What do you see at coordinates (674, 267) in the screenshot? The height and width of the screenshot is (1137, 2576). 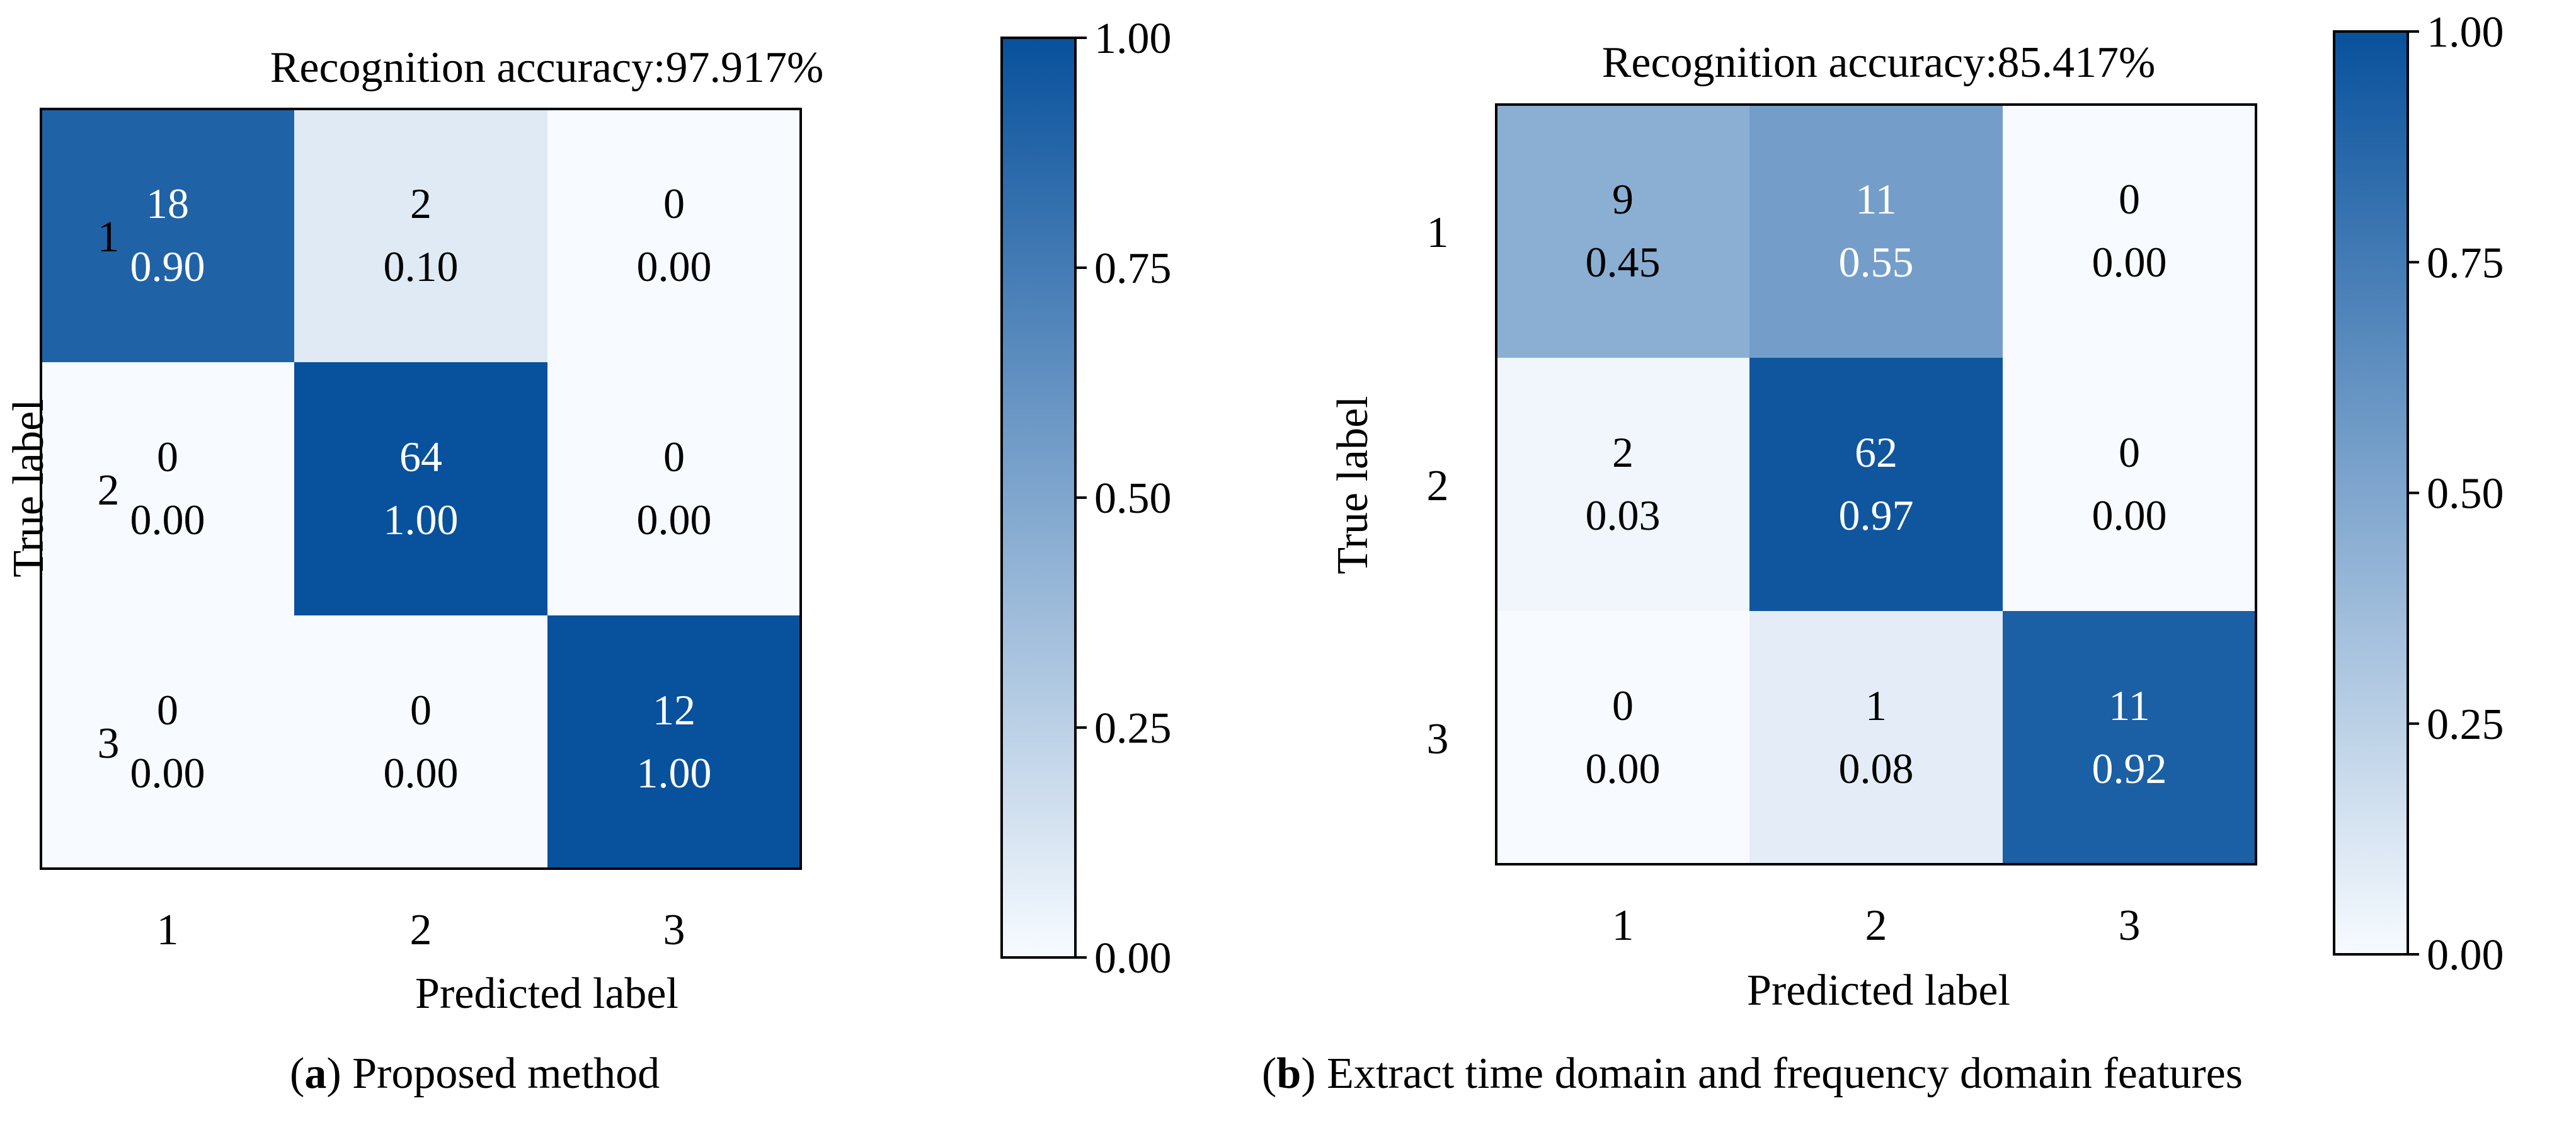 I see `panel-a-cell-value-1-3: 0.00` at bounding box center [674, 267].